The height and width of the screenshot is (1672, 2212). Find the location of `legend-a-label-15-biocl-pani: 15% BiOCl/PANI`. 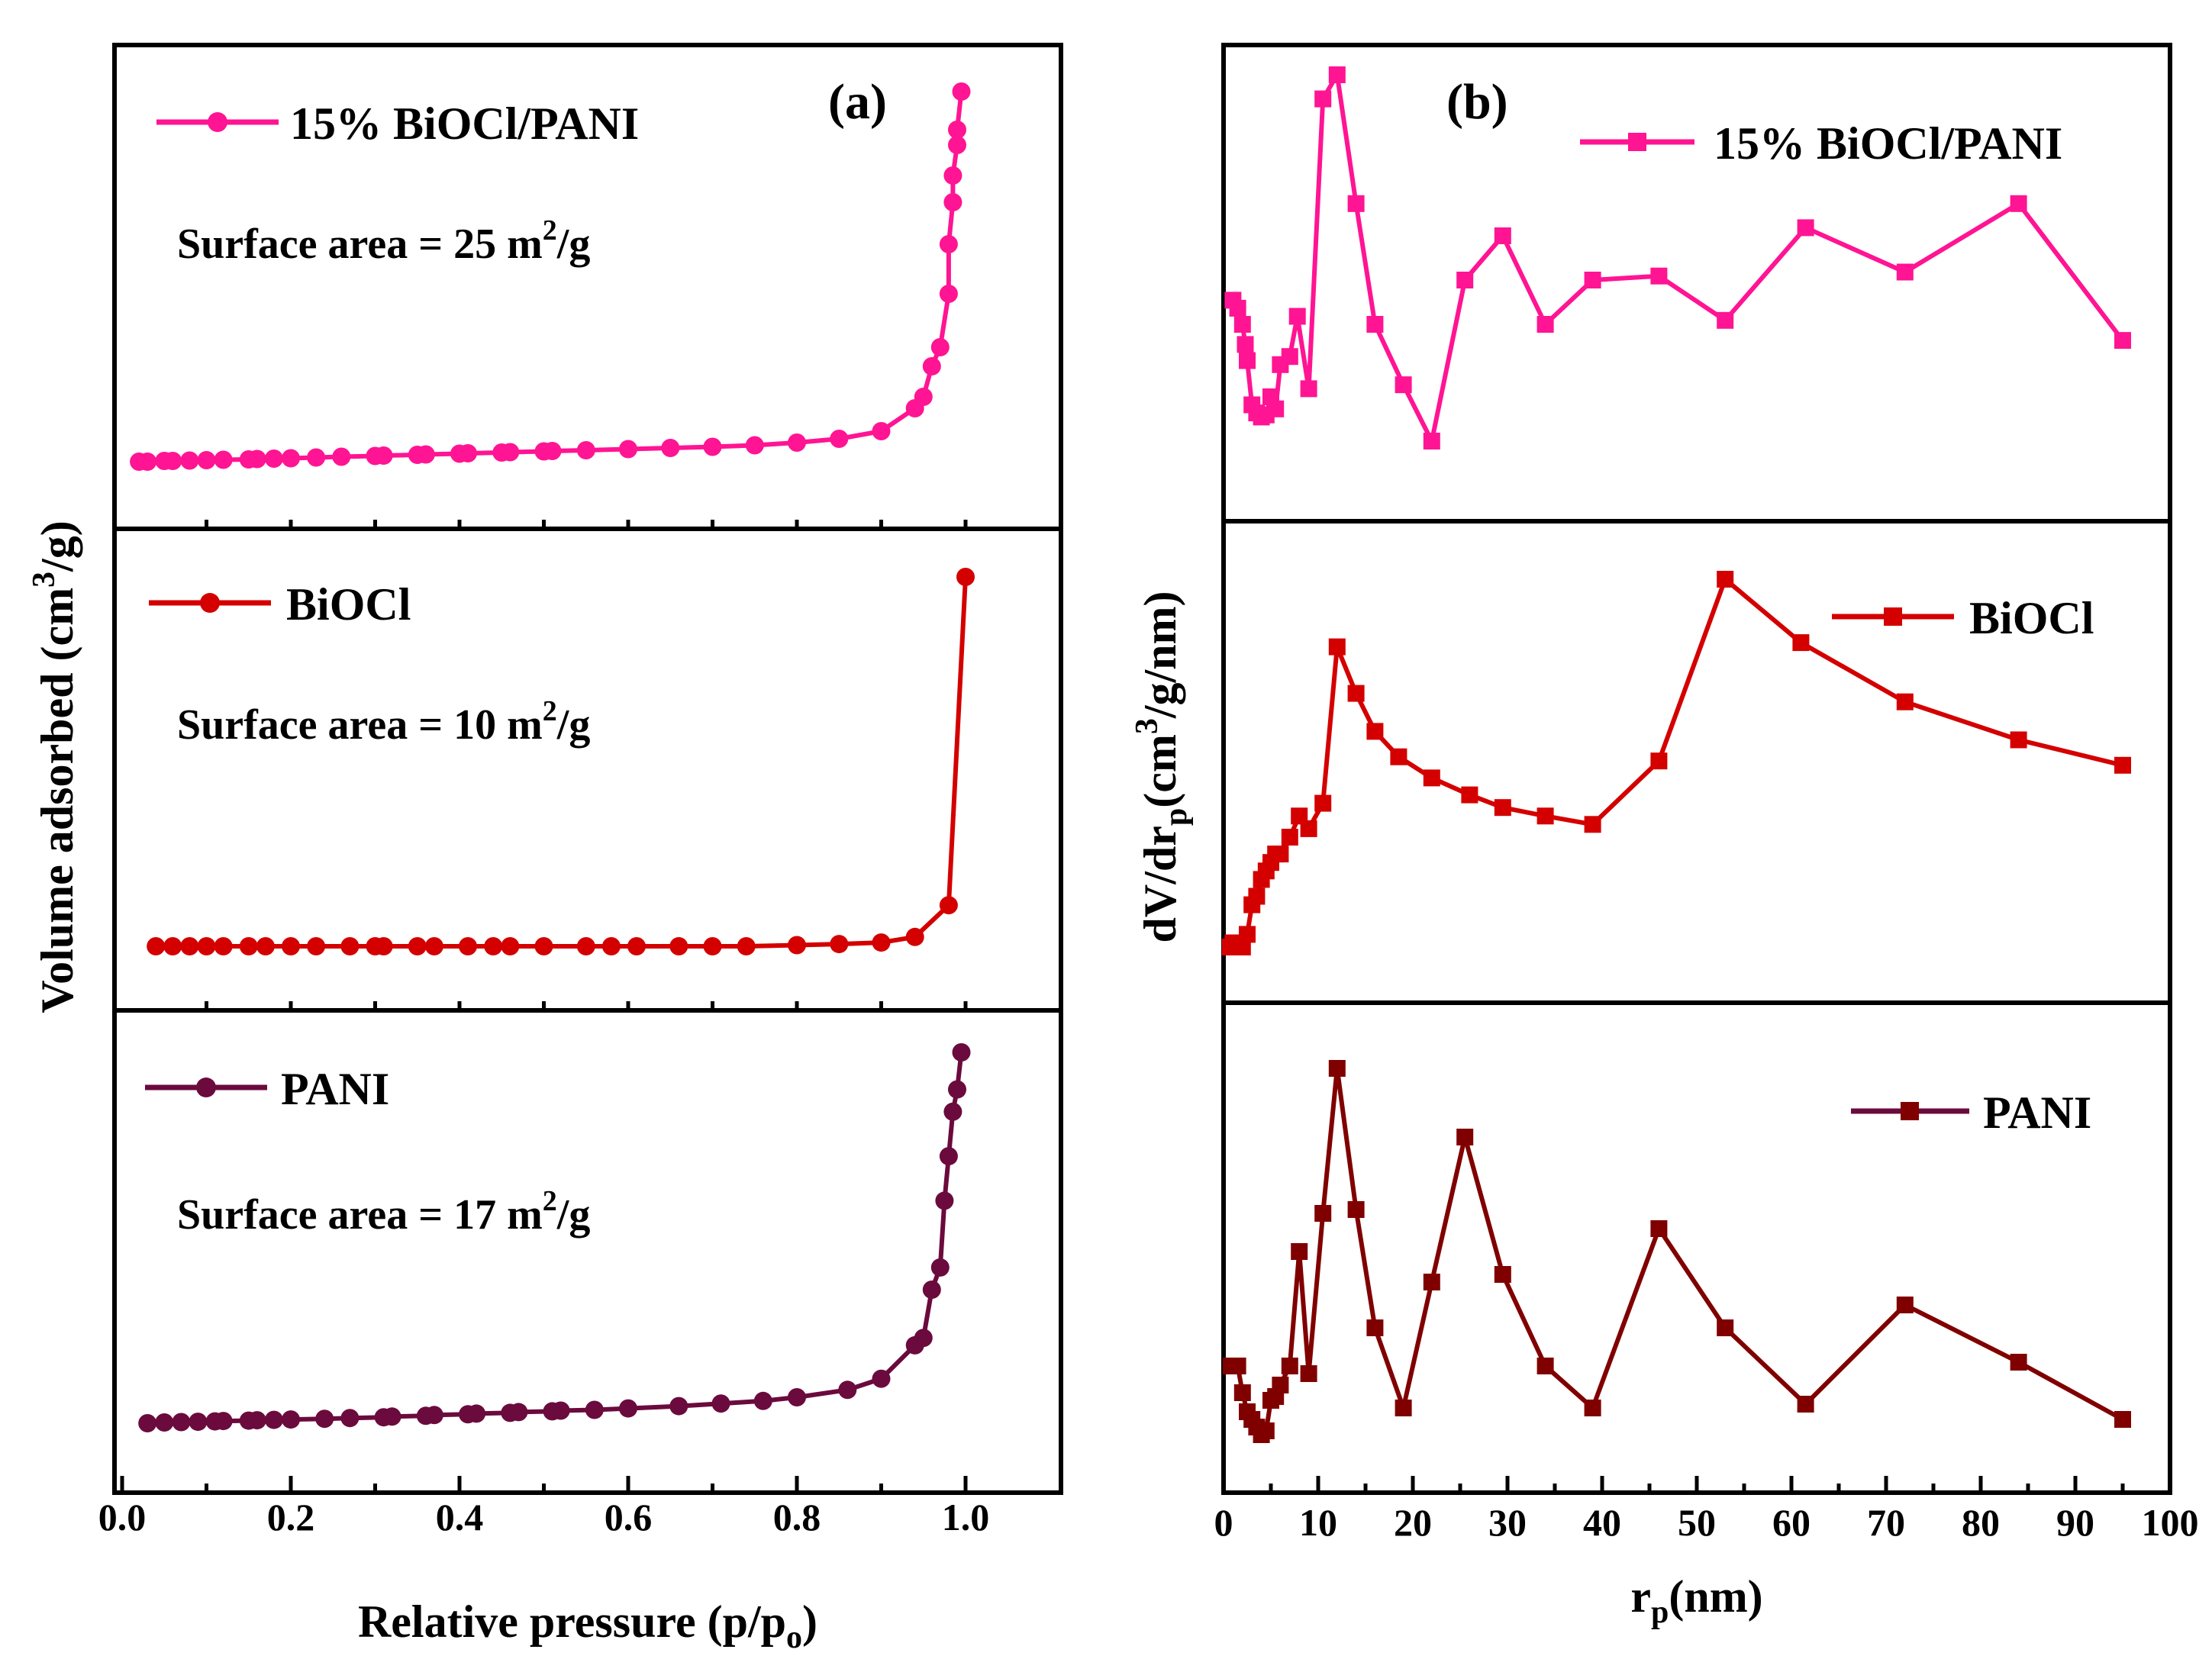

legend-a-label-15-biocl-pani: 15% BiOCl/PANI is located at coordinates (464, 123).